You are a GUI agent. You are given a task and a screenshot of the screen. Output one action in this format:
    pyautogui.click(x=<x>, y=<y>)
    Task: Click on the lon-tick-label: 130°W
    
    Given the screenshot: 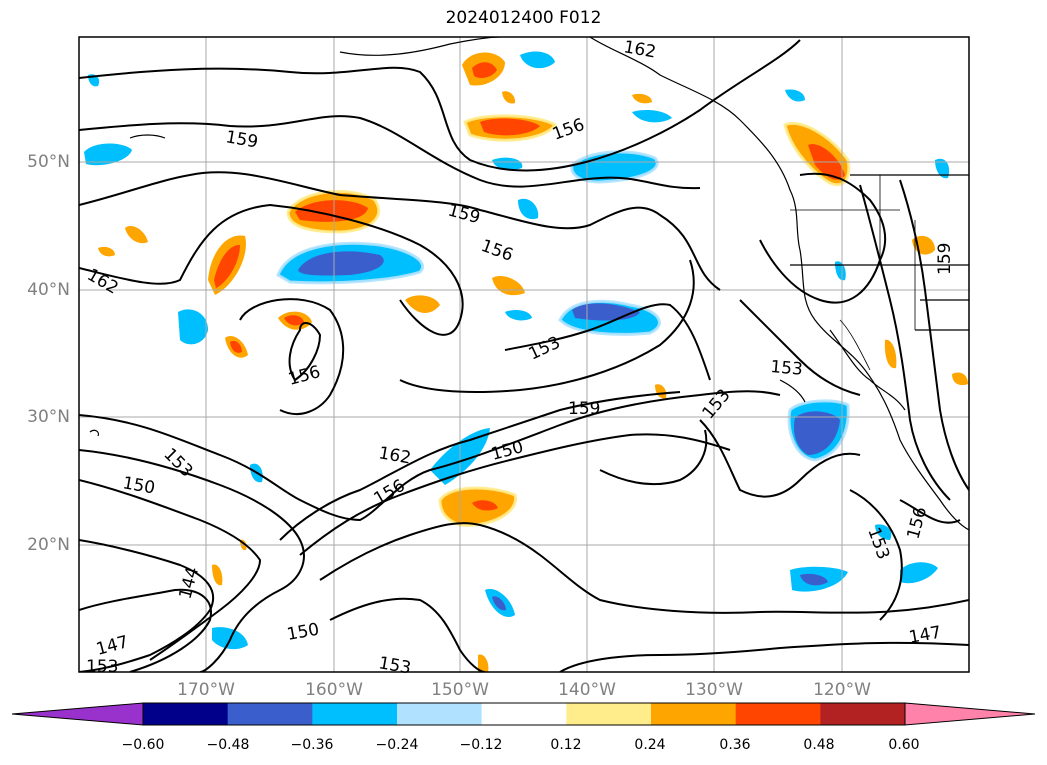 What is the action you would take?
    pyautogui.click(x=714, y=690)
    